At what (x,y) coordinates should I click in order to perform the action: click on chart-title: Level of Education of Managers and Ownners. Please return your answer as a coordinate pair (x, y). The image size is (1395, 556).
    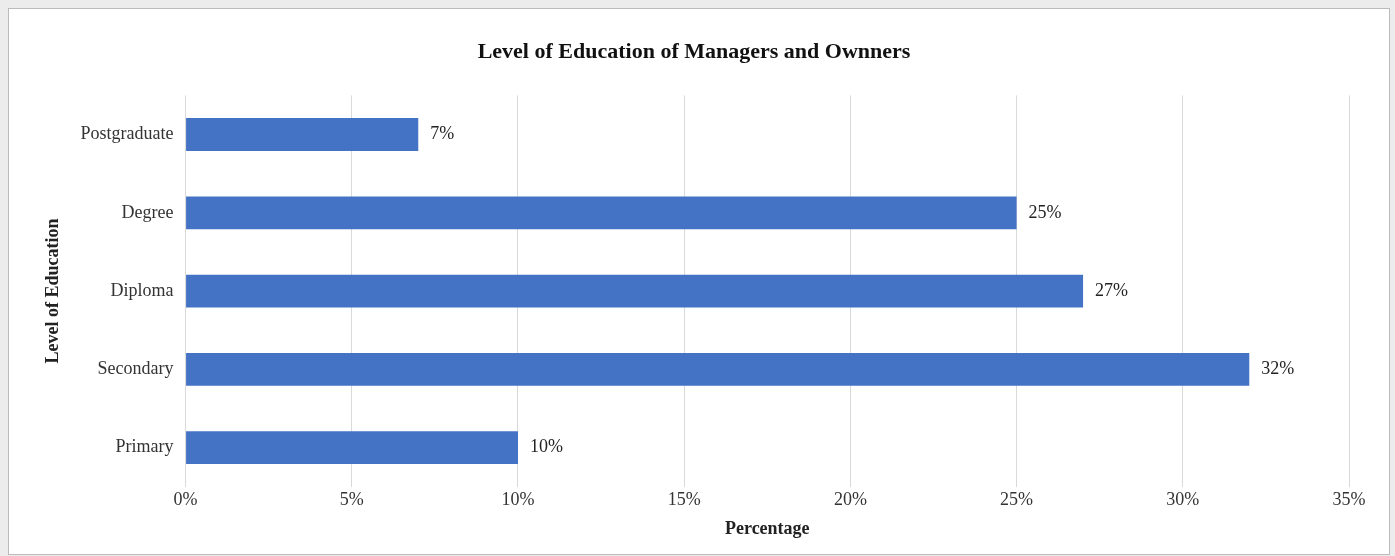
    Looking at the image, I should click on (694, 50).